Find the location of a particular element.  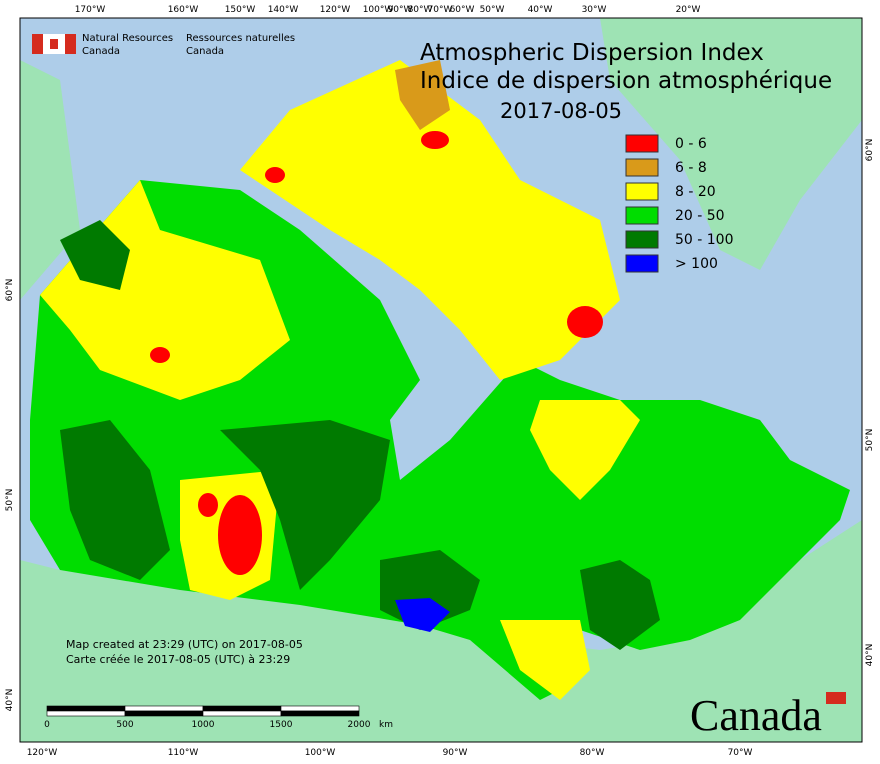

legend-label: 50 - 100 is located at coordinates (704, 240).